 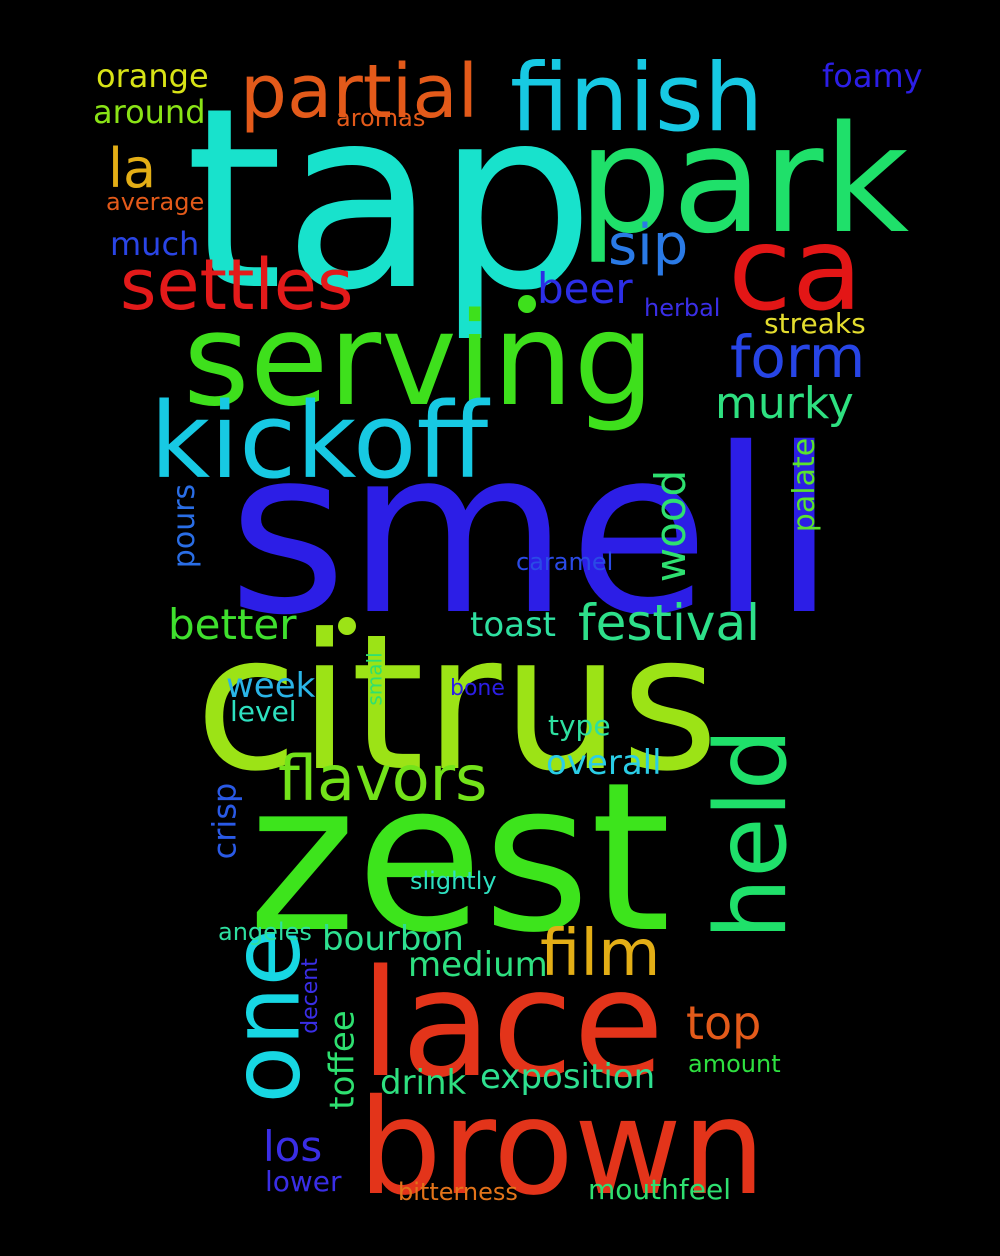 I want to click on word-bourbon: bourbon, so click(x=393, y=939).